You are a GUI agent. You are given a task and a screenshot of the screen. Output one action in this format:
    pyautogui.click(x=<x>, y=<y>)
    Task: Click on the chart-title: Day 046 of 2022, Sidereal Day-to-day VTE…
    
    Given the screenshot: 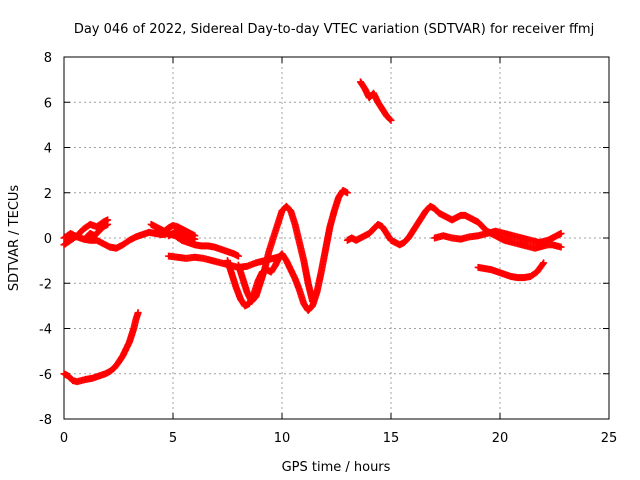 What is the action you would take?
    pyautogui.click(x=334, y=29)
    